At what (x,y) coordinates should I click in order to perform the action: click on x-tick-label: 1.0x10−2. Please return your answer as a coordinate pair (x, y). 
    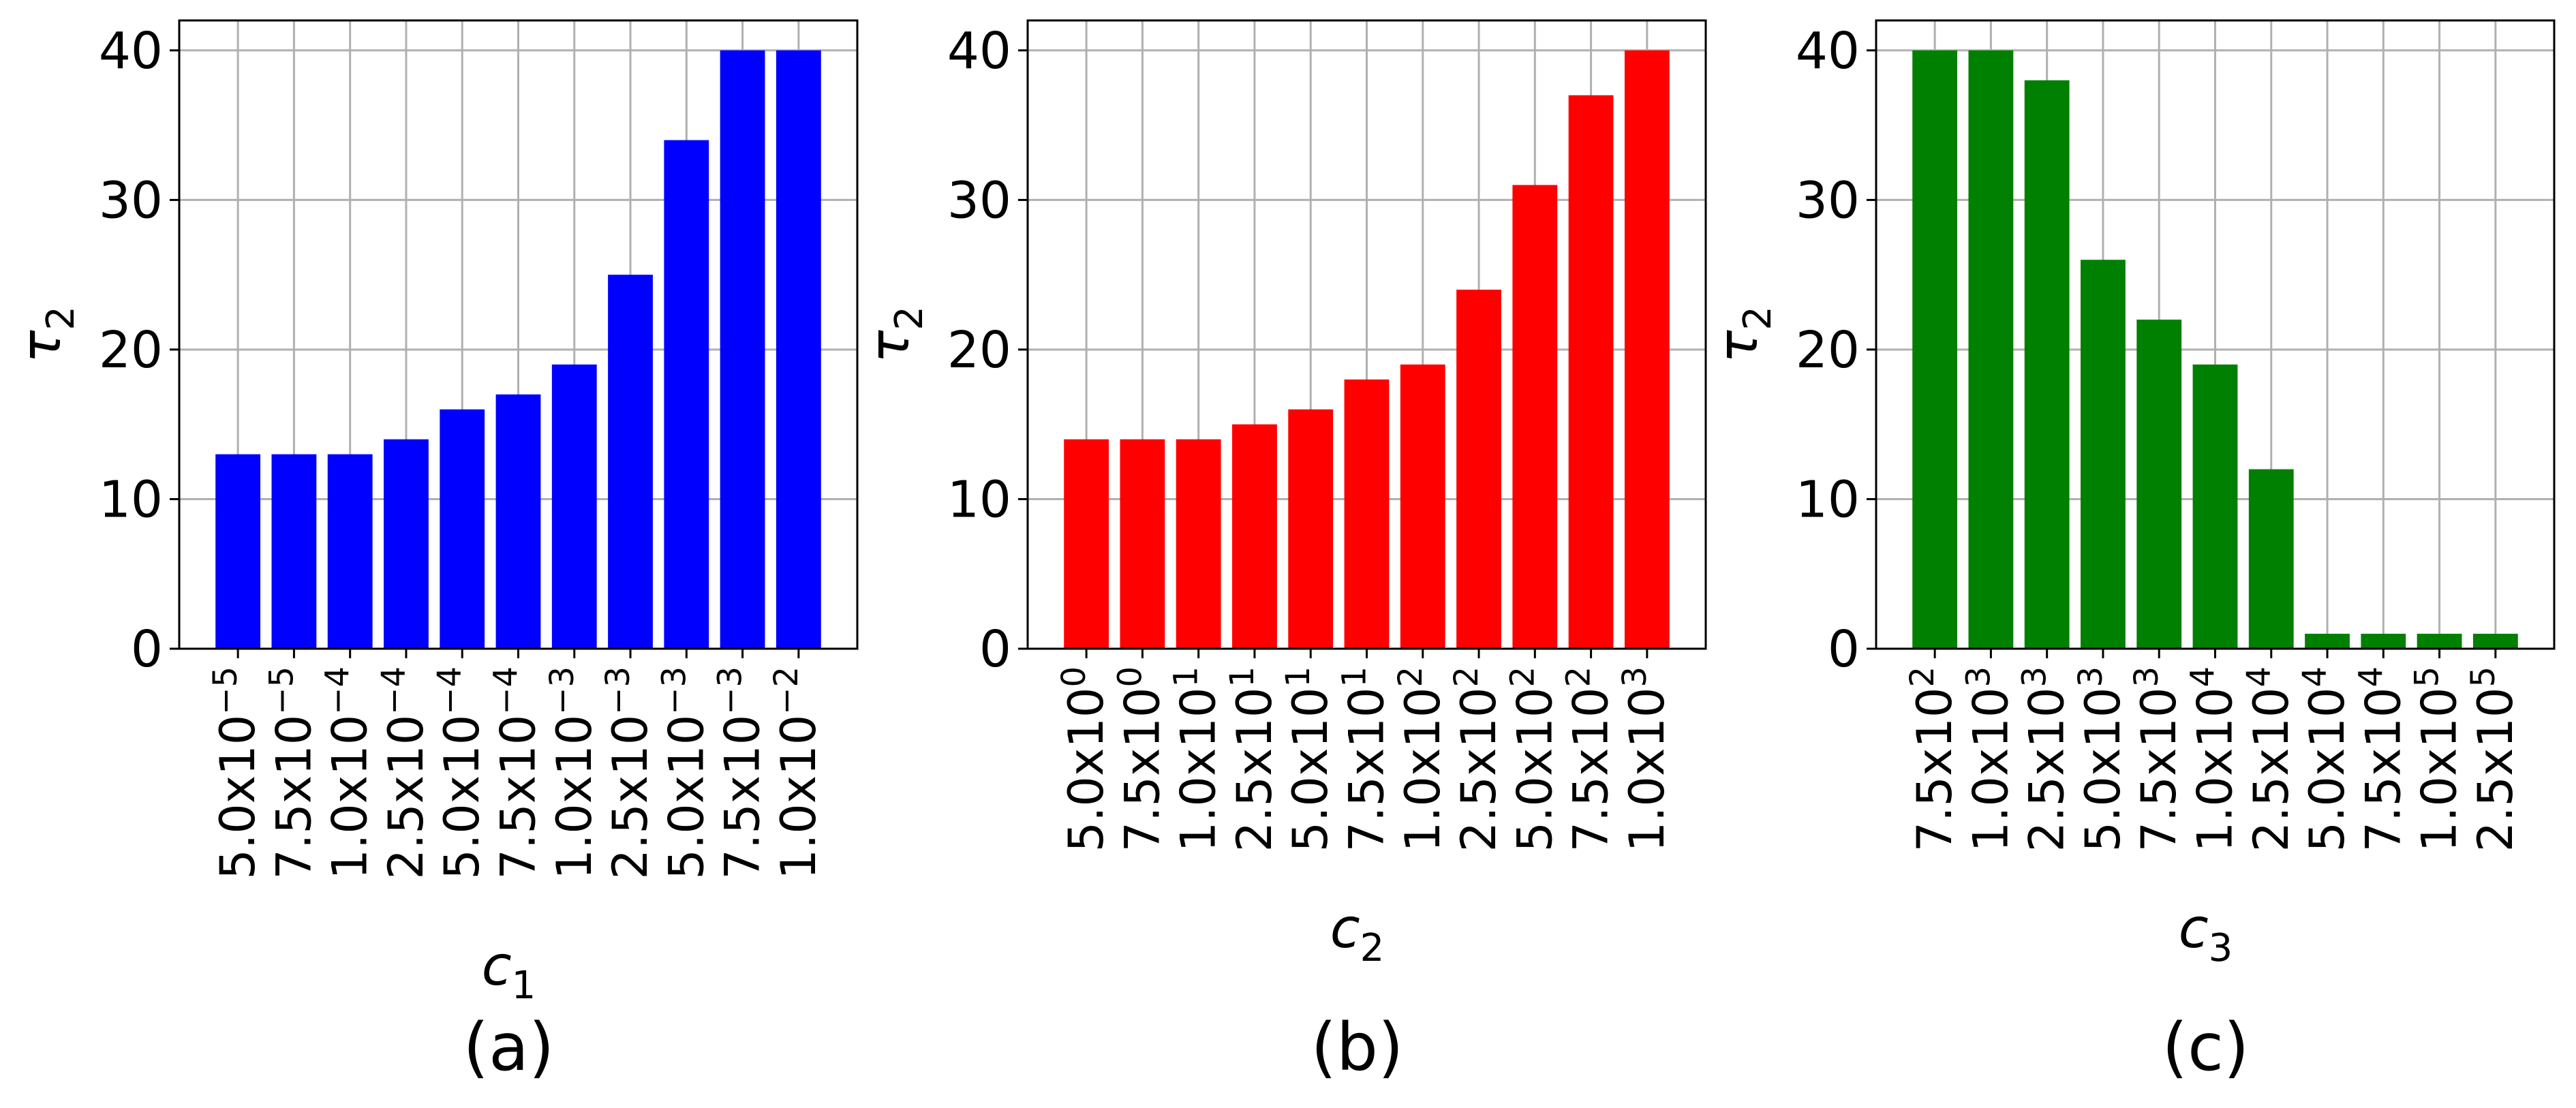
    Looking at the image, I should click on (797, 773).